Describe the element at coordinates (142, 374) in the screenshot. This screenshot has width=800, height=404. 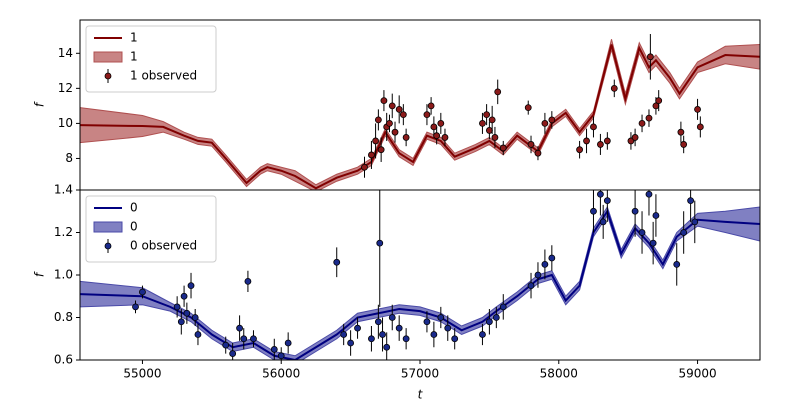
I see `x-tick-label: 55000` at that location.